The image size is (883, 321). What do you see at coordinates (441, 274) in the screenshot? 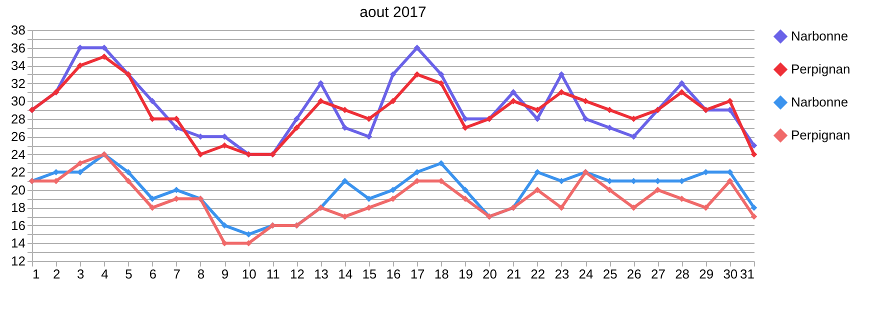
I see `x-tick-label: 18` at bounding box center [441, 274].